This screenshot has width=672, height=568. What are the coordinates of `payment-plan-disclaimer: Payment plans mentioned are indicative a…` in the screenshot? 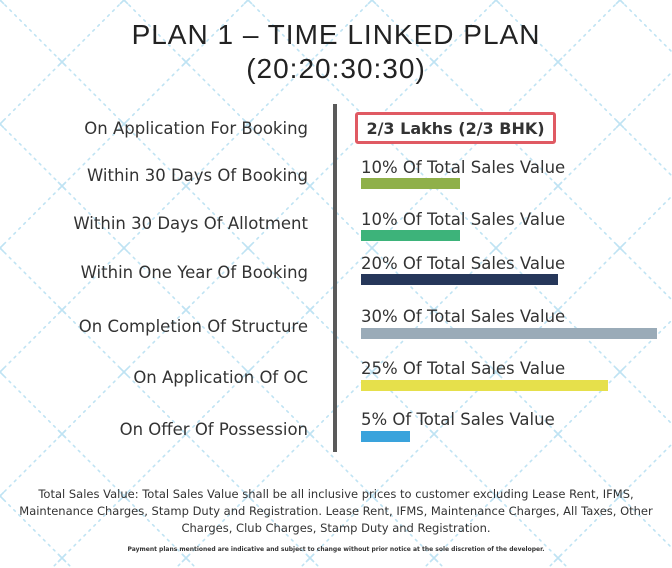 It's located at (336, 549).